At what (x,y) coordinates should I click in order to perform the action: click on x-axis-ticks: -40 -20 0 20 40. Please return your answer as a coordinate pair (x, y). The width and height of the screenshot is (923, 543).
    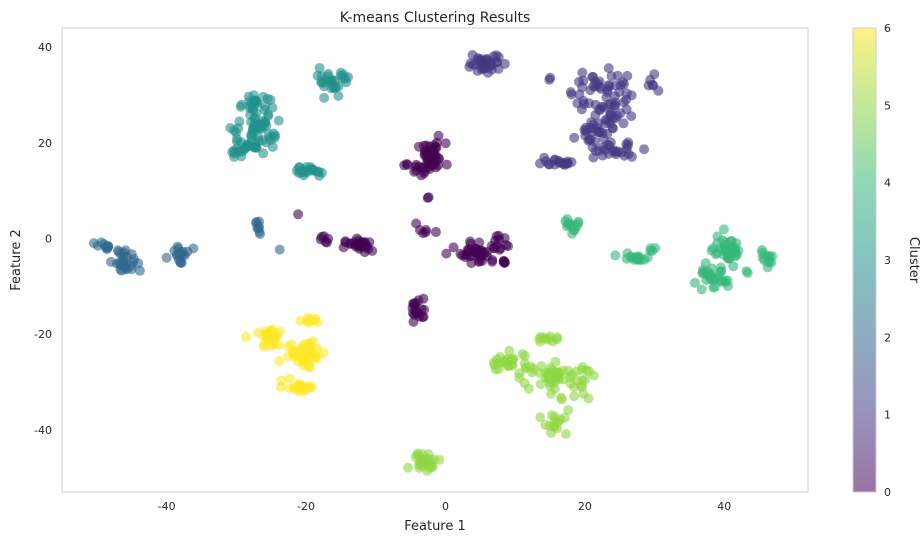
    Looking at the image, I should click on (445, 506).